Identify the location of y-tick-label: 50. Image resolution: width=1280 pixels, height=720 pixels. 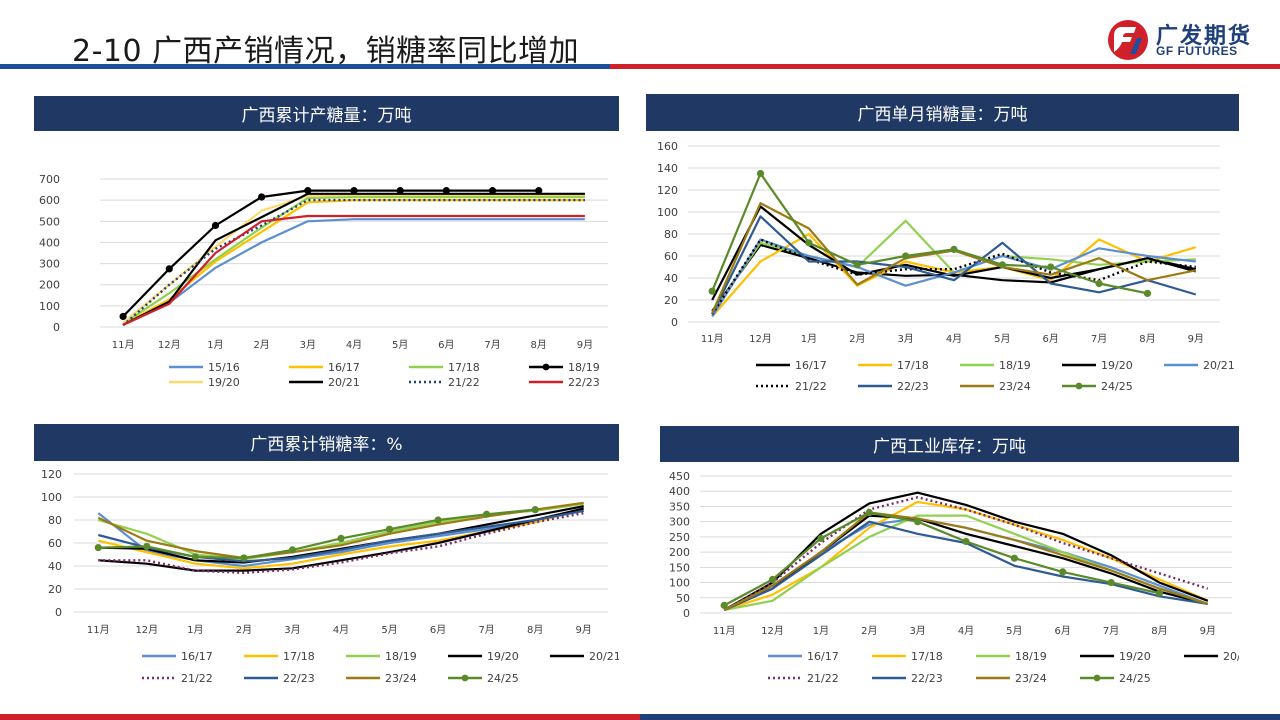
(683, 598).